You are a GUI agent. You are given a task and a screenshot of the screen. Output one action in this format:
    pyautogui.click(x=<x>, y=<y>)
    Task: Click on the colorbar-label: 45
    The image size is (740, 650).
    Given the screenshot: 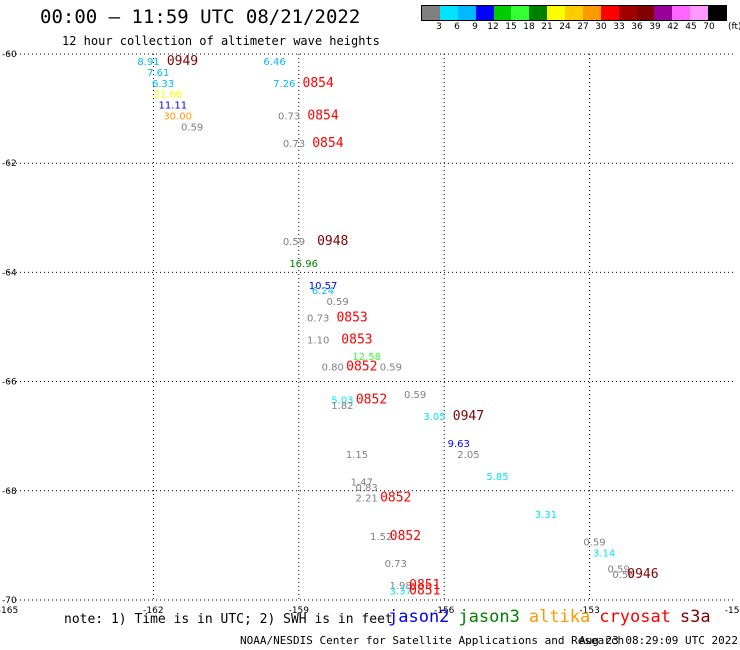 What is the action you would take?
    pyautogui.click(x=691, y=27)
    